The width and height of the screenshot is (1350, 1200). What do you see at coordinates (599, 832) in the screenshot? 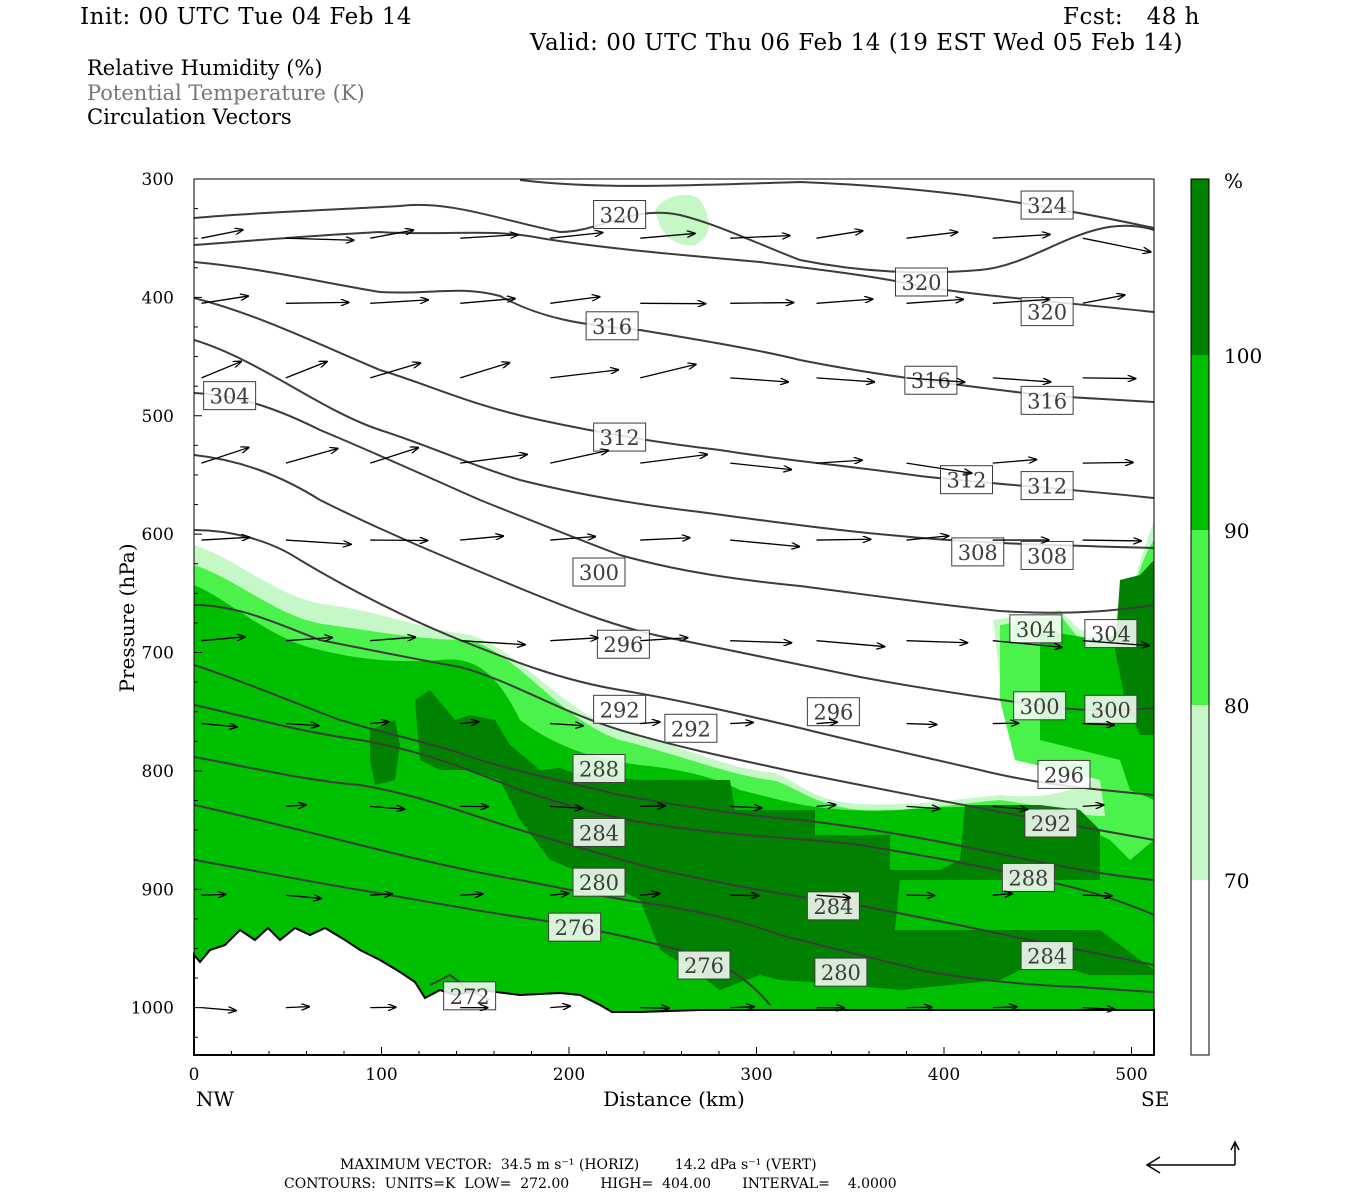
I see `theta-label: 284` at bounding box center [599, 832].